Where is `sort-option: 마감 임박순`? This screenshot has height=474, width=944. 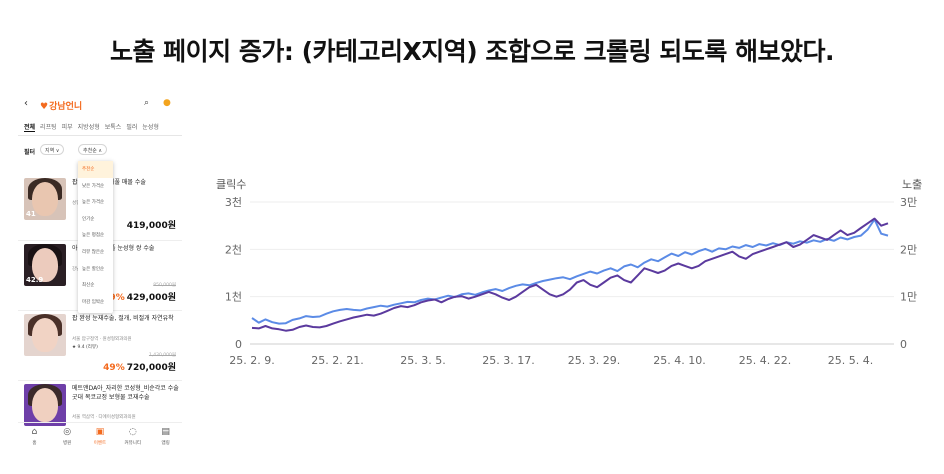
sort-option: 마감 임박순 is located at coordinates (93, 302).